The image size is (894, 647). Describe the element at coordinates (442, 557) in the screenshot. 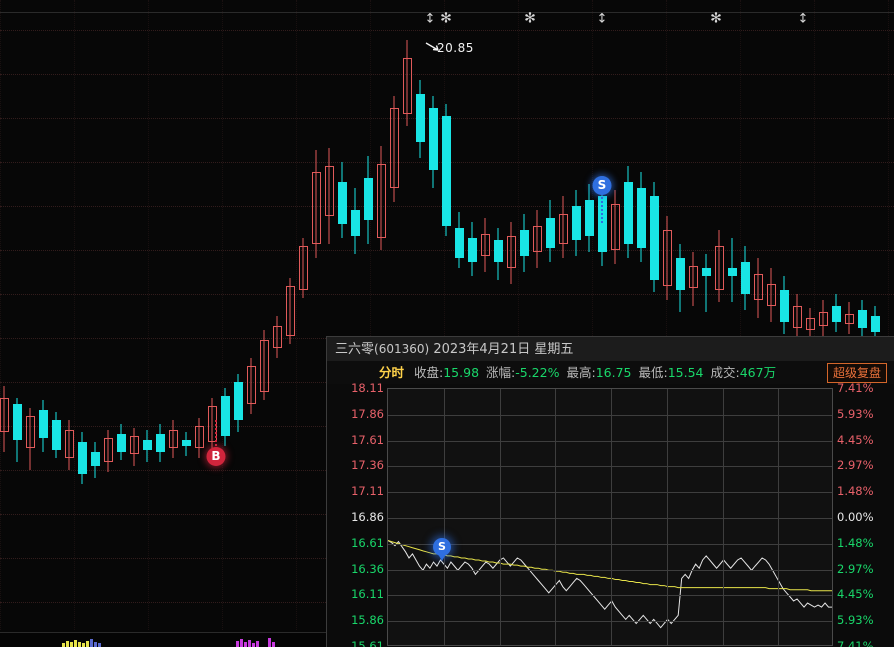

I see `intraday-sell-marker-tail` at that location.